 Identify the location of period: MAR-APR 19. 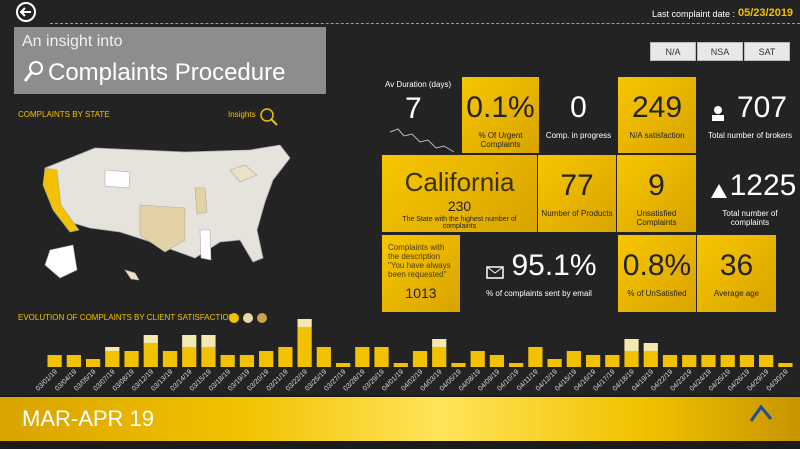
(88, 418).